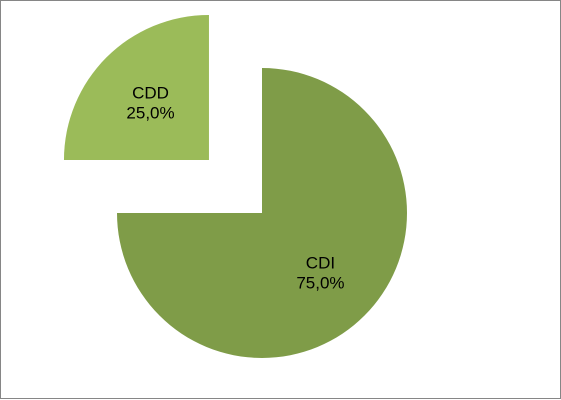  I want to click on slice-label-cdi: CDI 75,0%, so click(320, 272).